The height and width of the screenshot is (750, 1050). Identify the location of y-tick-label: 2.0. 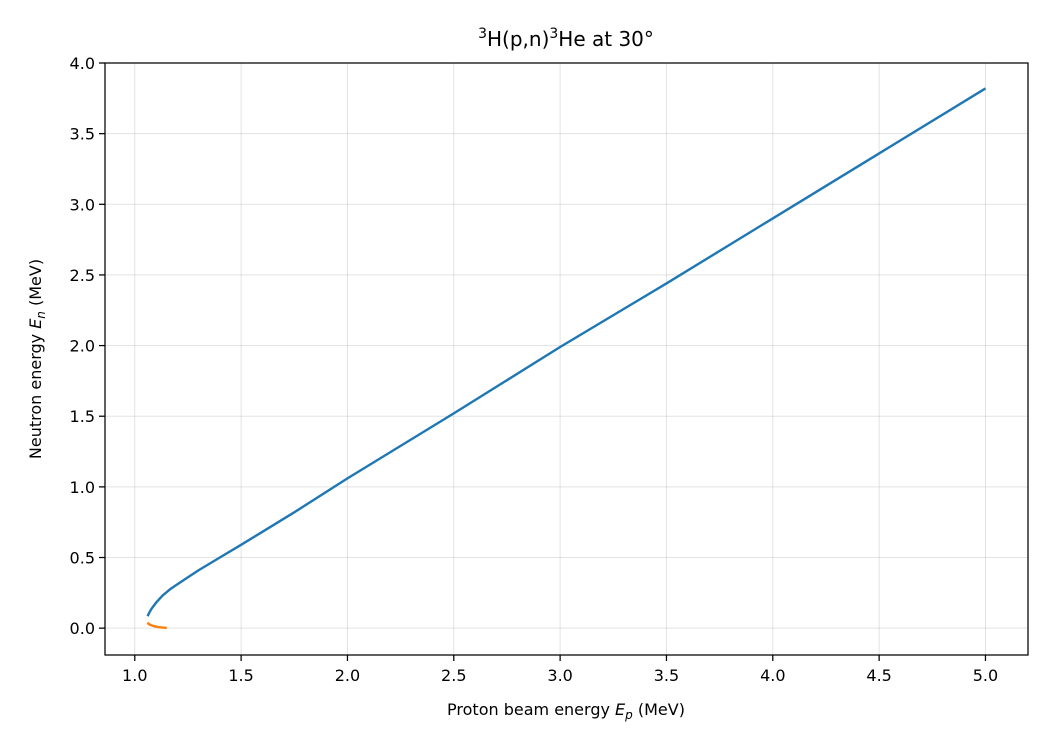
(82, 346).